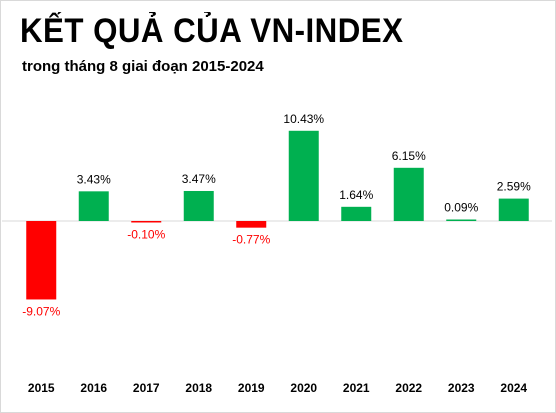 The width and height of the screenshot is (556, 413). I want to click on bar-2015, so click(41, 260).